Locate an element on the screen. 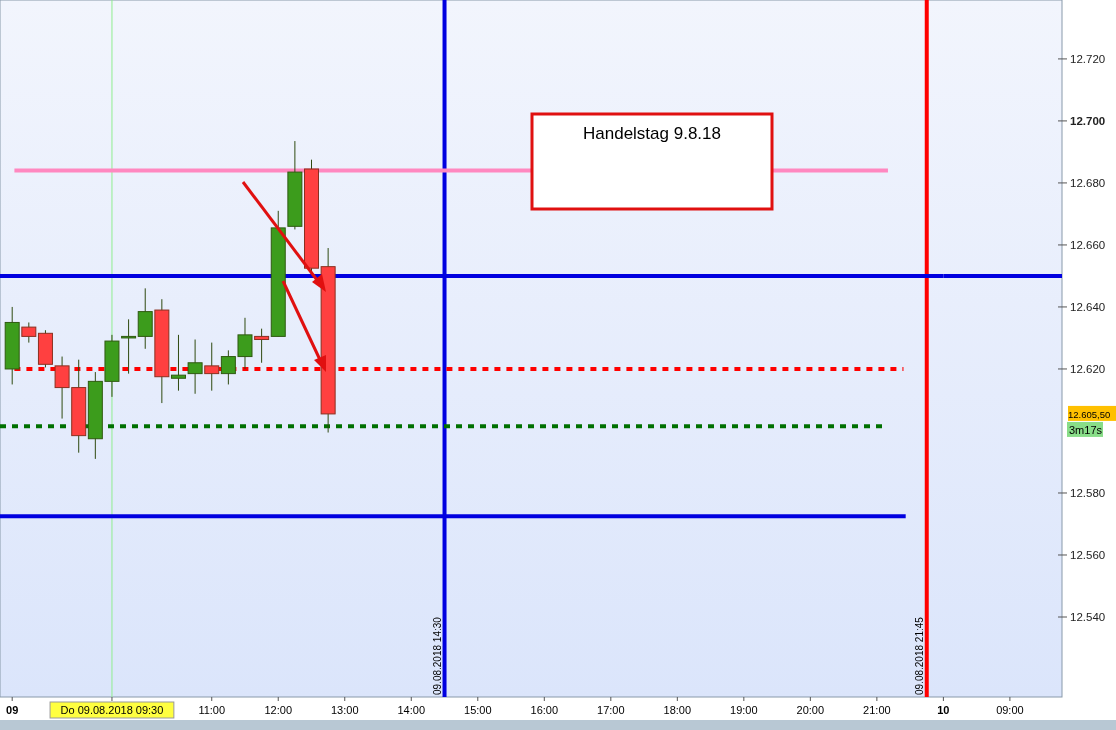 This screenshot has height=730, width=1116. y-tick-label: 12.580 is located at coordinates (1088, 492).